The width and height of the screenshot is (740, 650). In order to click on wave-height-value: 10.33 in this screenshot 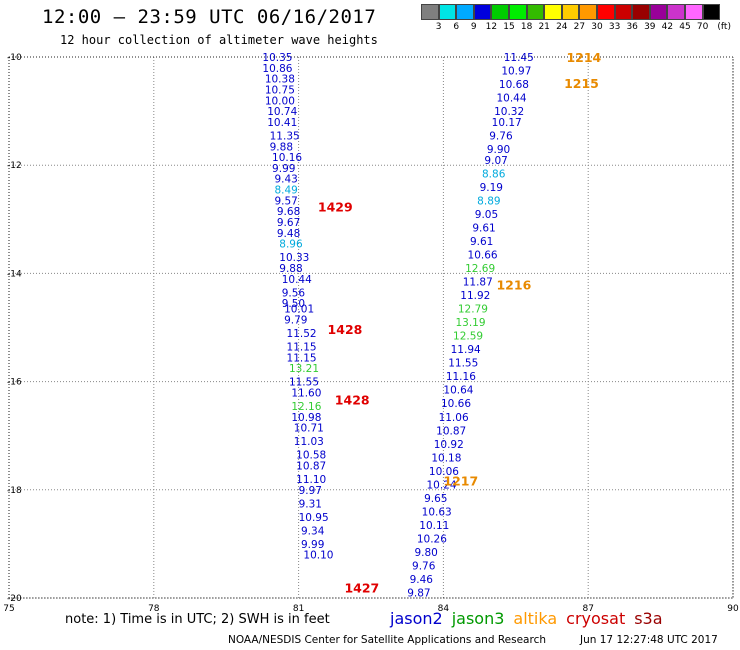, I will do `click(294, 258)`.